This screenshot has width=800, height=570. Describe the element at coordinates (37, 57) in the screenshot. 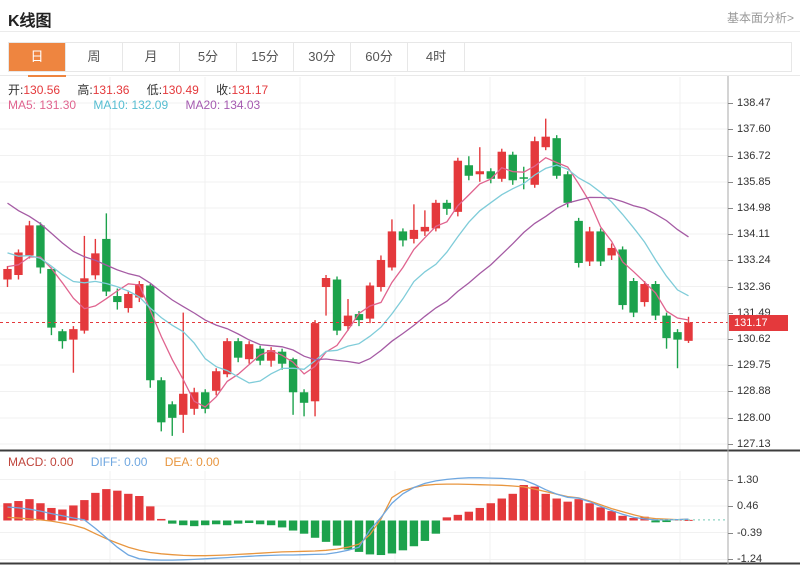

I see `tab-day: 日` at that location.